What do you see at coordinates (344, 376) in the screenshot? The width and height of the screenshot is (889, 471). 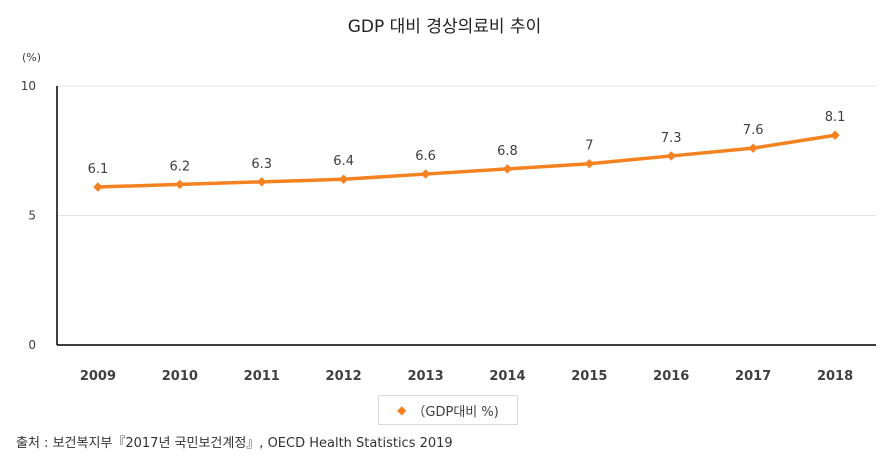 I see `x-tick-label: 2012` at bounding box center [344, 376].